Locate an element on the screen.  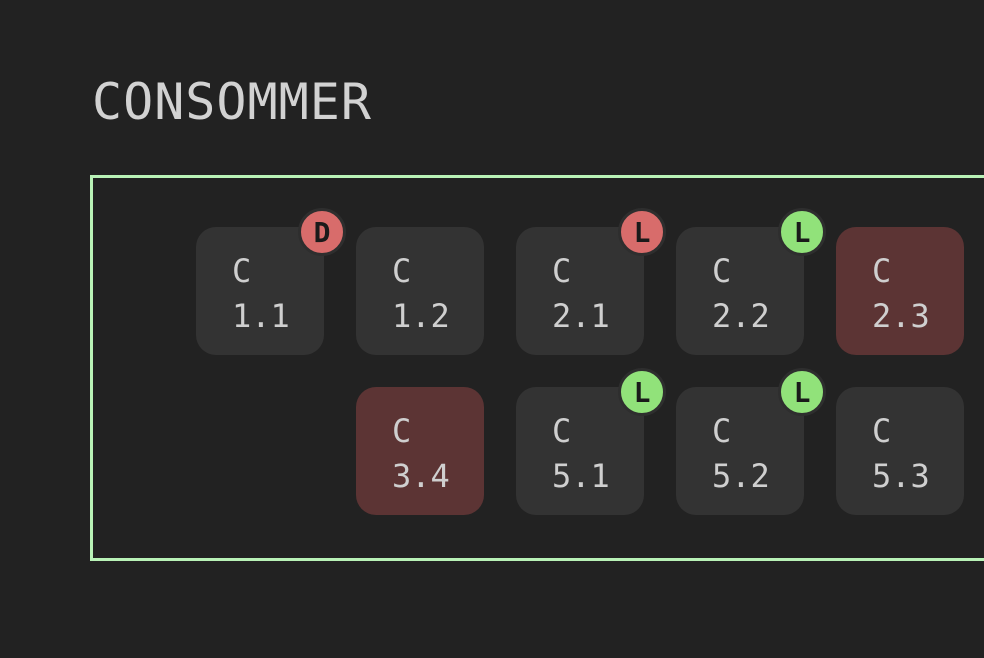
tile-c-1-2: C 1.2 is located at coordinates (420, 291).